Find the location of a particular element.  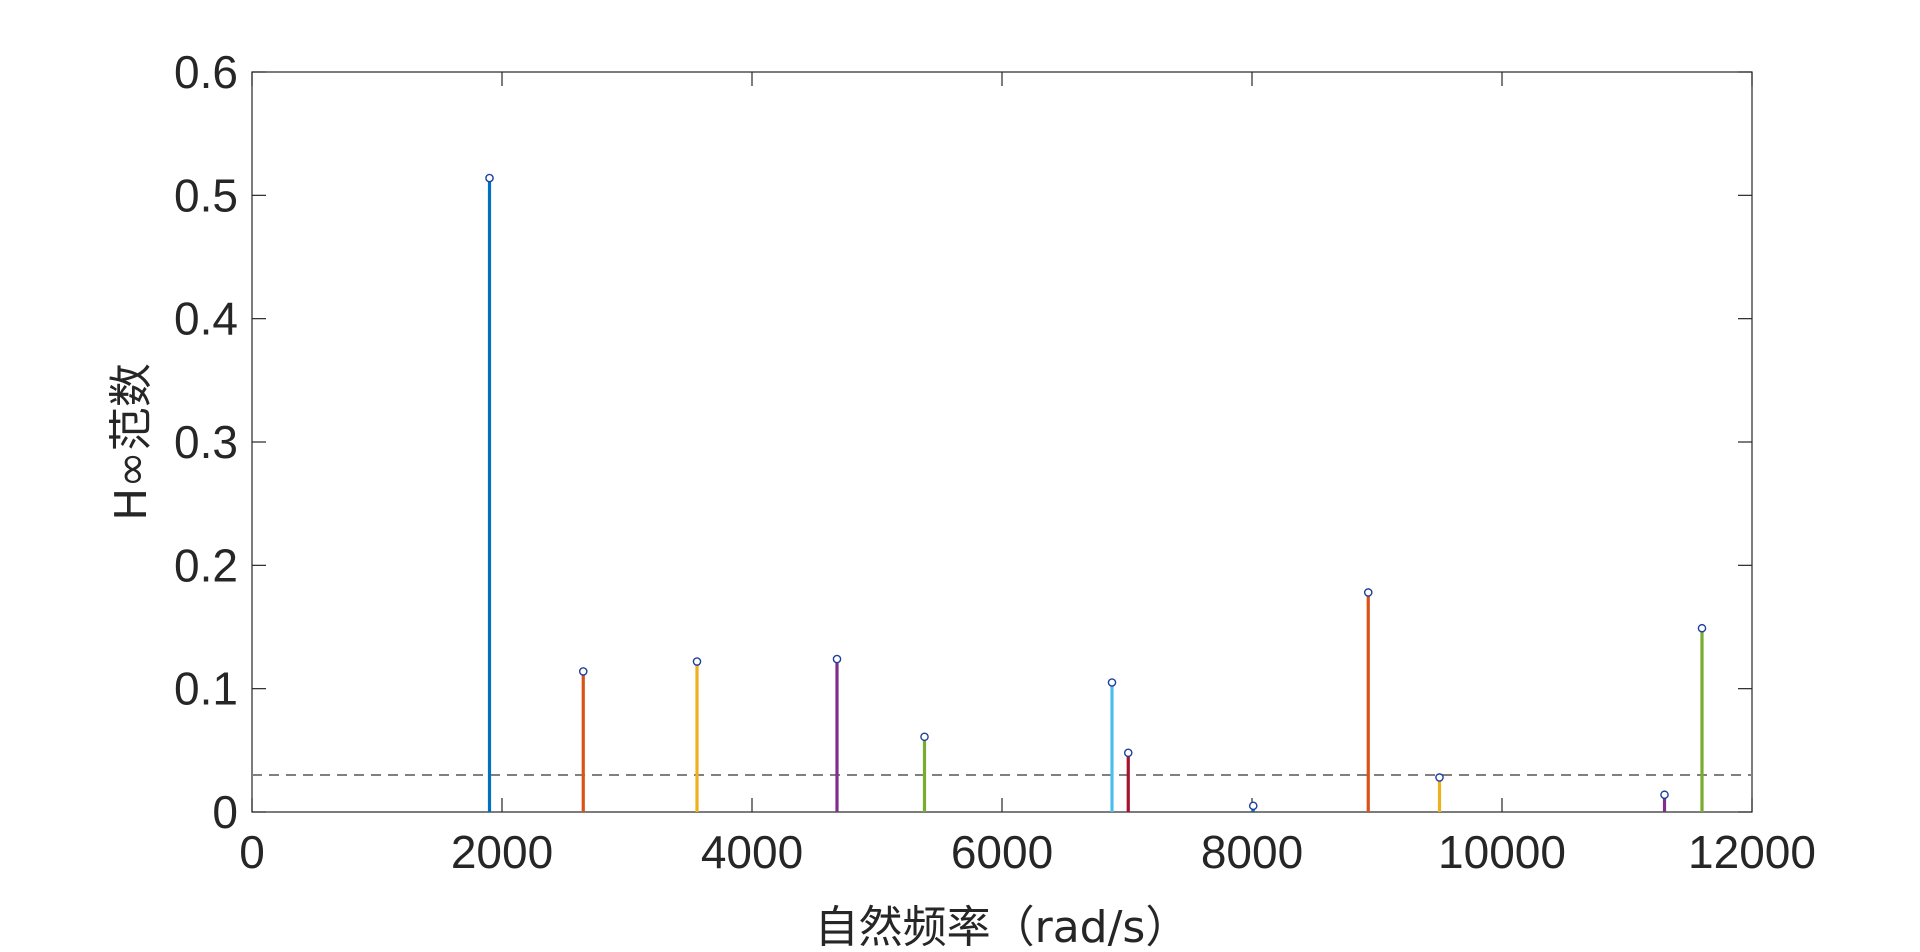

y-tick-label: 0.4 is located at coordinates (206, 319).